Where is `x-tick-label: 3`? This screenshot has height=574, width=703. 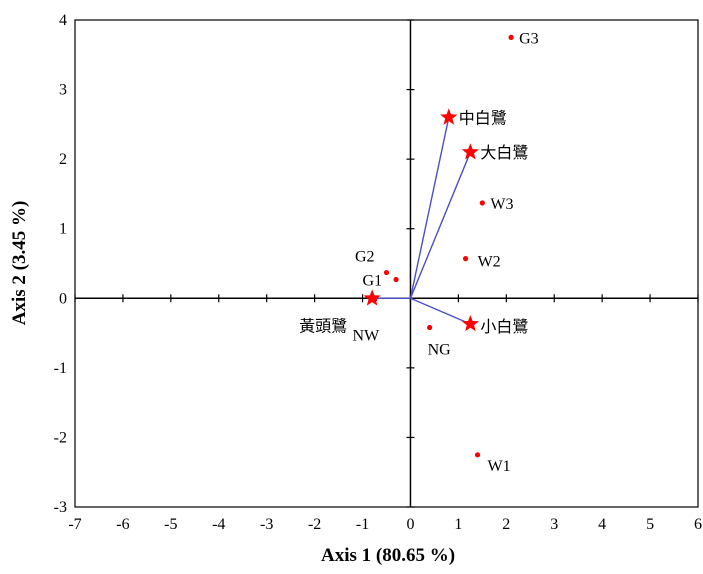 x-tick-label: 3 is located at coordinates (554, 524).